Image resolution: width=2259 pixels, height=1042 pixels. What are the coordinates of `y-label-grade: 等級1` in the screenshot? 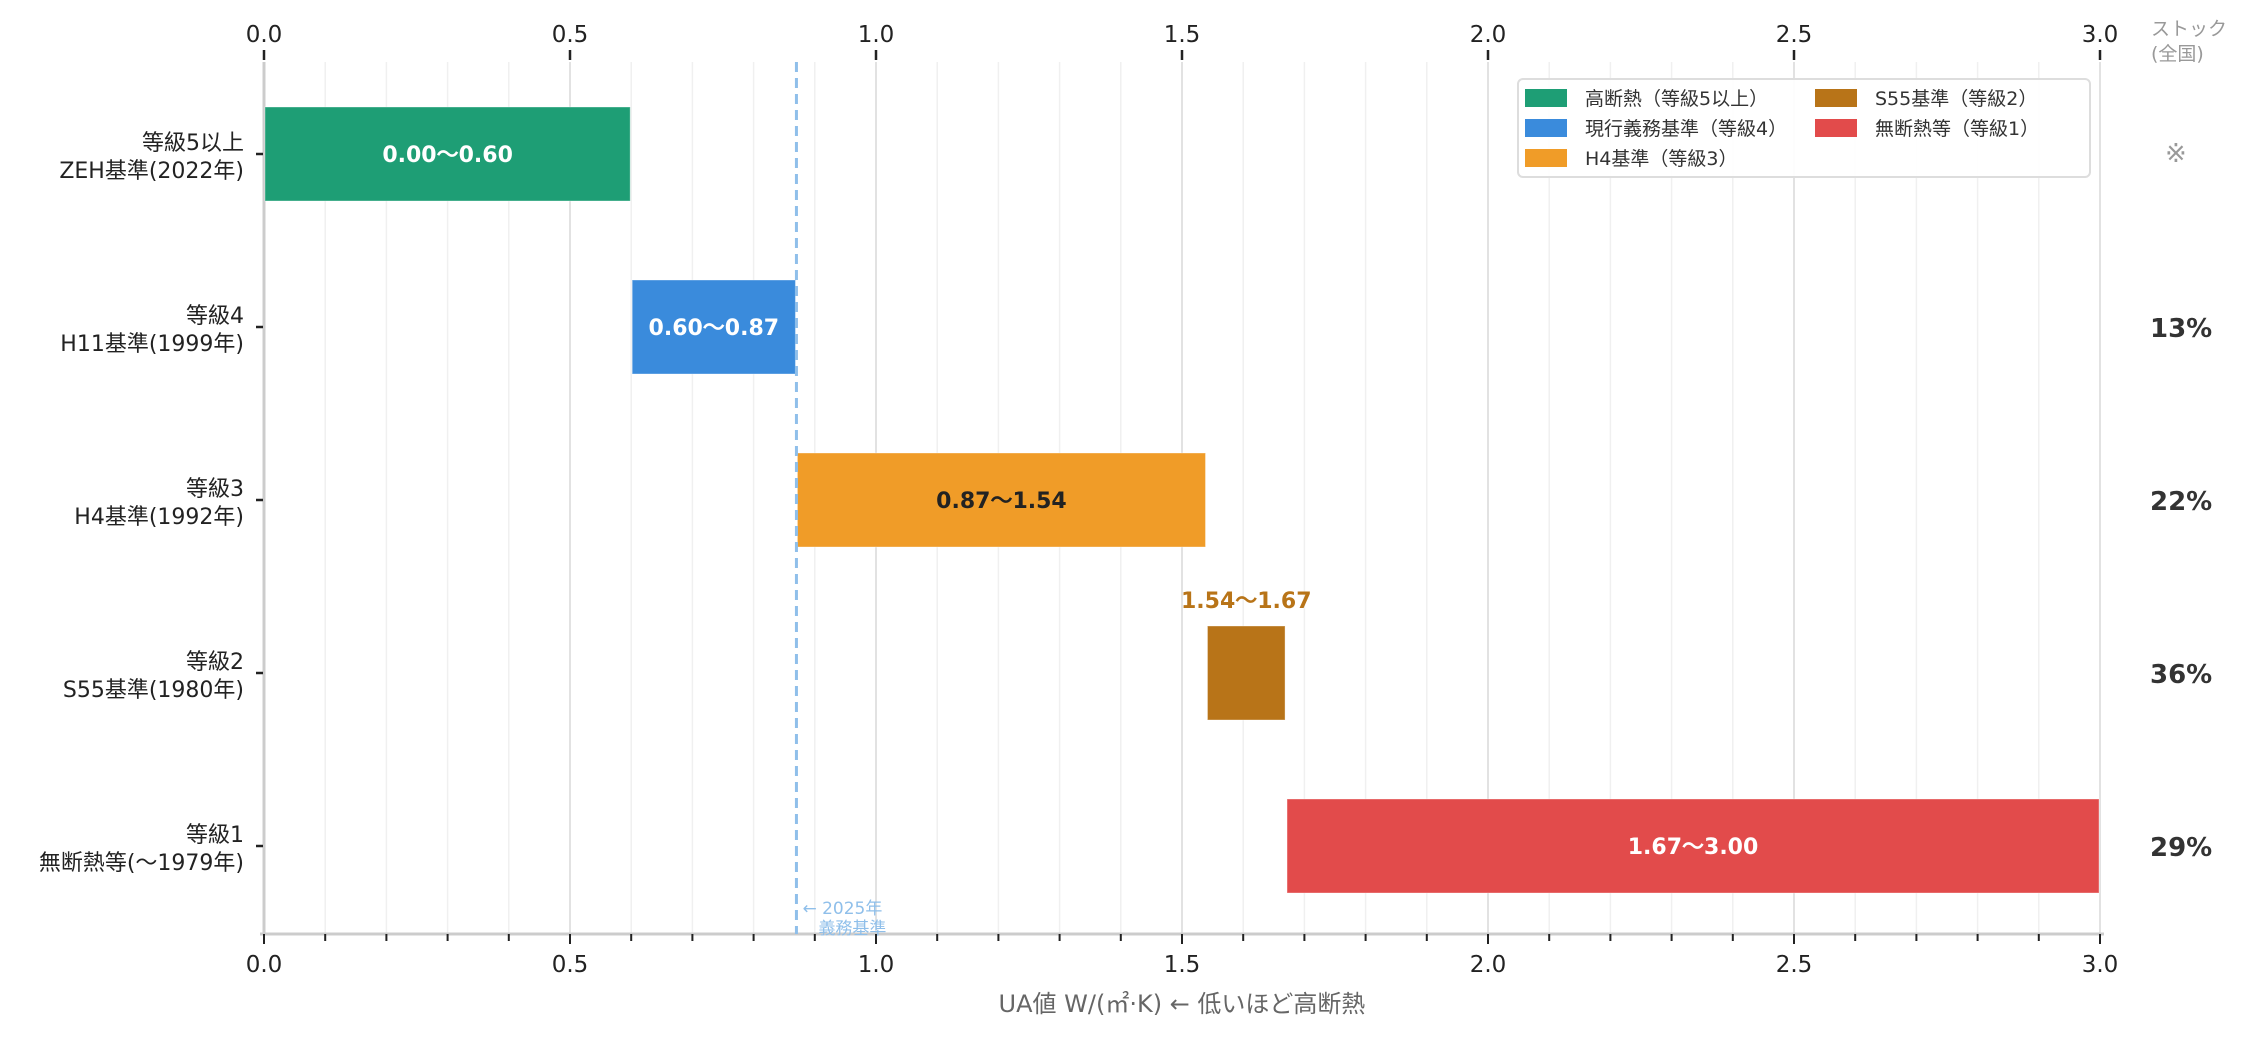 It's located at (215, 835).